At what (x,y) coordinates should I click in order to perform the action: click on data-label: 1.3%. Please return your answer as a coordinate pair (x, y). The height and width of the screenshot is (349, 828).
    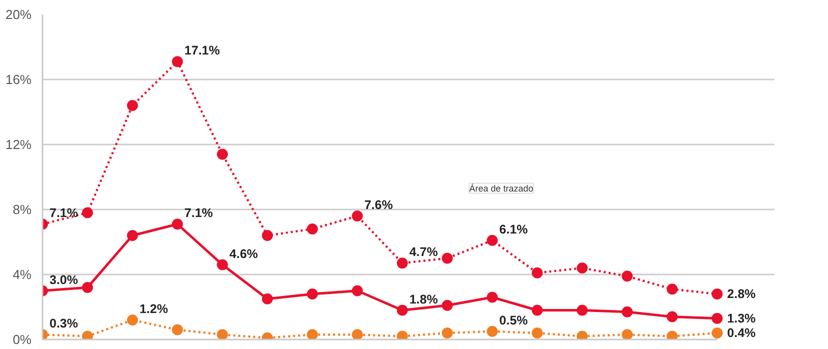
    Looking at the image, I should click on (741, 318).